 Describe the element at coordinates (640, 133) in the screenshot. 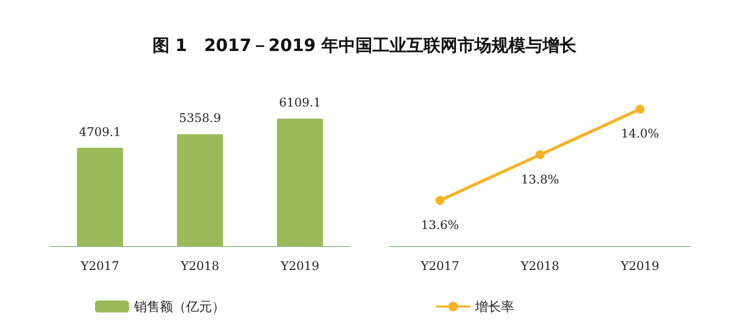

I see `data-label: 14.0%` at that location.